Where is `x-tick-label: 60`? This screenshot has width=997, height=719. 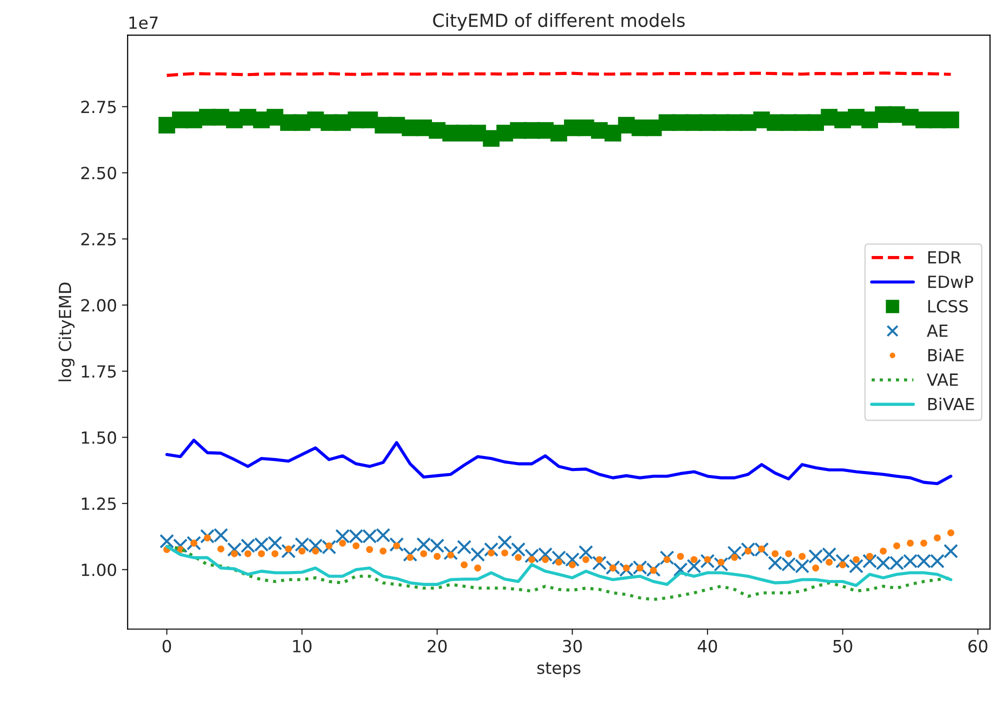 x-tick-label: 60 is located at coordinates (978, 646).